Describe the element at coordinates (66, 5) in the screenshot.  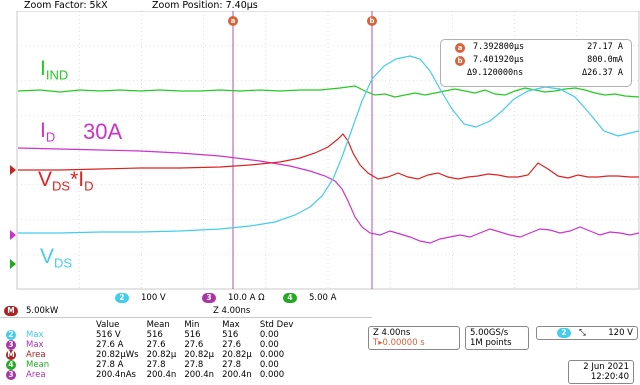
I see `zoom-factor: Zoom Factor: 5kX` at that location.